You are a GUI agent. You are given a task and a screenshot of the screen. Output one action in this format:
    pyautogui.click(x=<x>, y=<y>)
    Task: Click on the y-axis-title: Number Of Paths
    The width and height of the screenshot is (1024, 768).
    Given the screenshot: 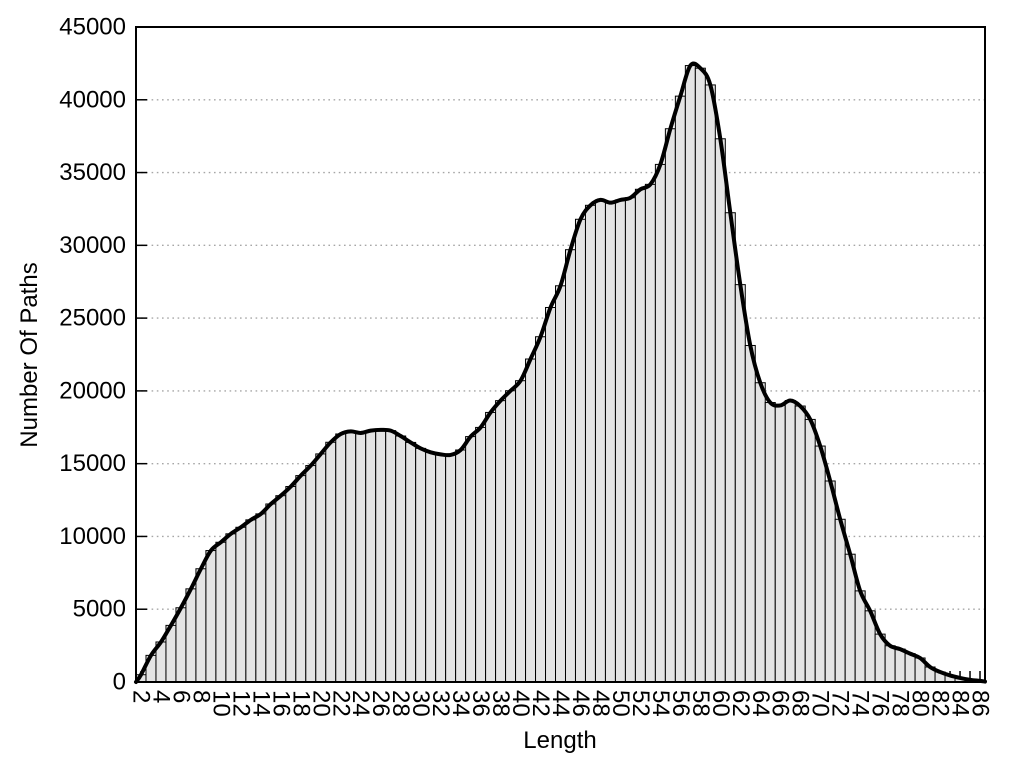 What is the action you would take?
    pyautogui.click(x=29, y=355)
    